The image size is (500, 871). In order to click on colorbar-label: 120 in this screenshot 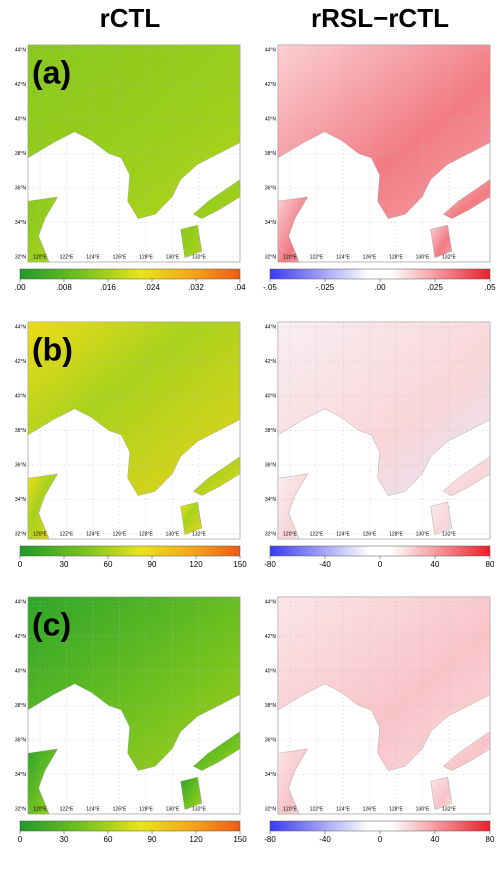, I will do `click(196, 839)`.